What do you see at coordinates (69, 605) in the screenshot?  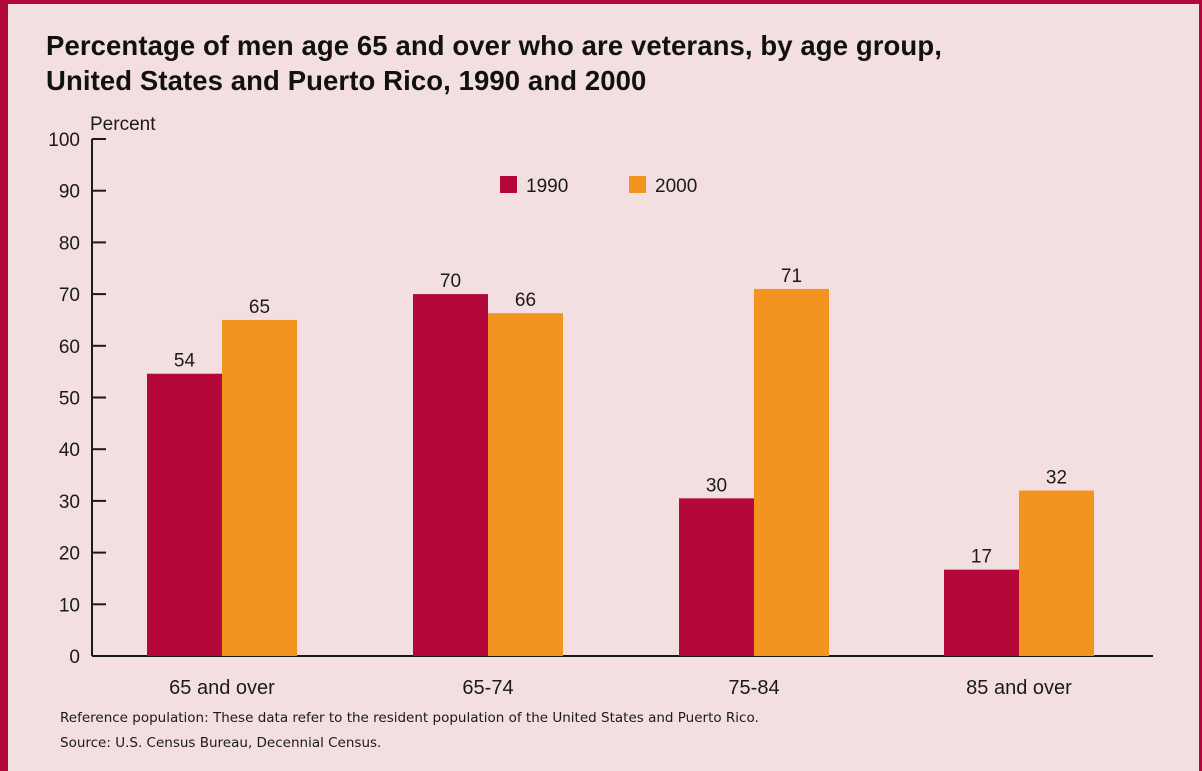 I see `y-tick-label: 10` at bounding box center [69, 605].